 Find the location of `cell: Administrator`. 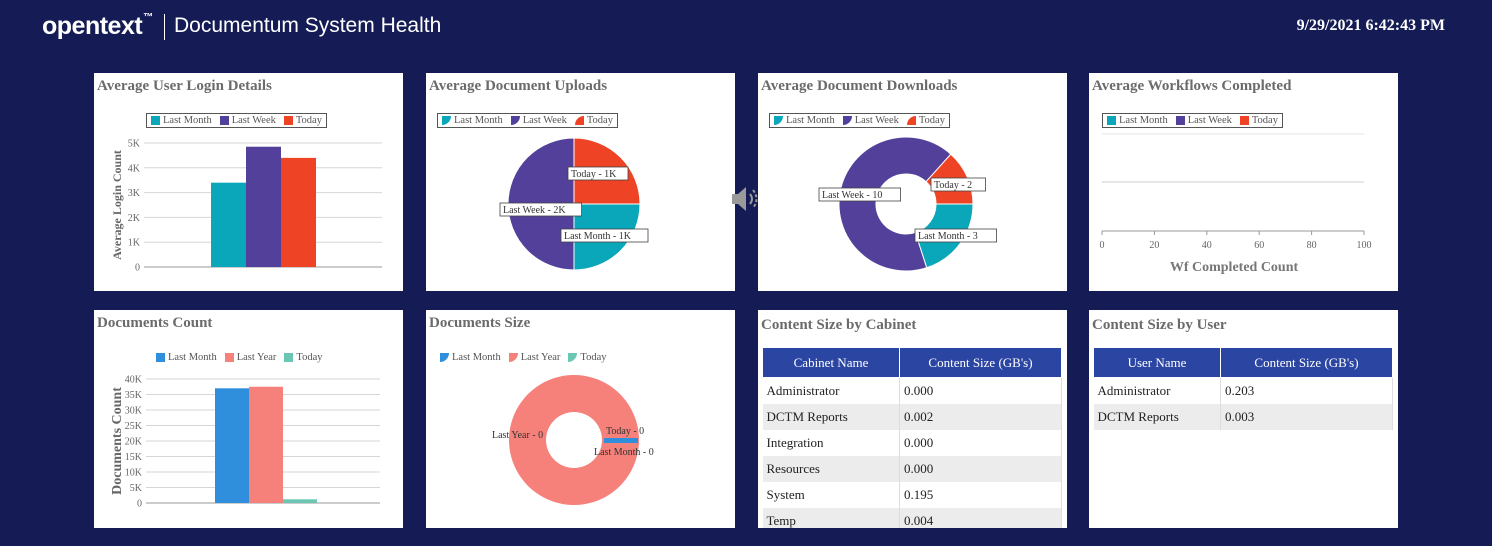

cell: Administrator is located at coordinates (1157, 390).